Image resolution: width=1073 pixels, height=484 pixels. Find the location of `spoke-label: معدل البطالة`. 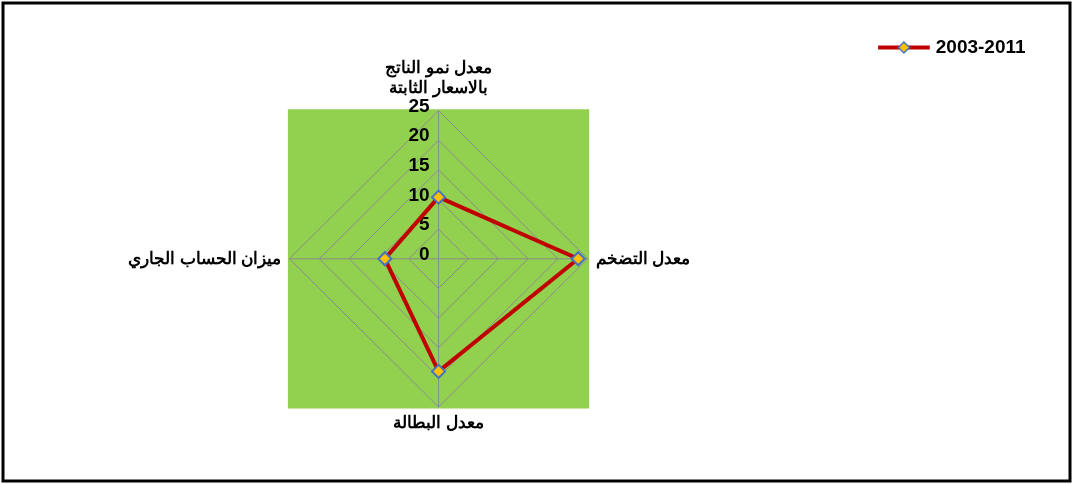

spoke-label: معدل البطالة is located at coordinates (438, 422).